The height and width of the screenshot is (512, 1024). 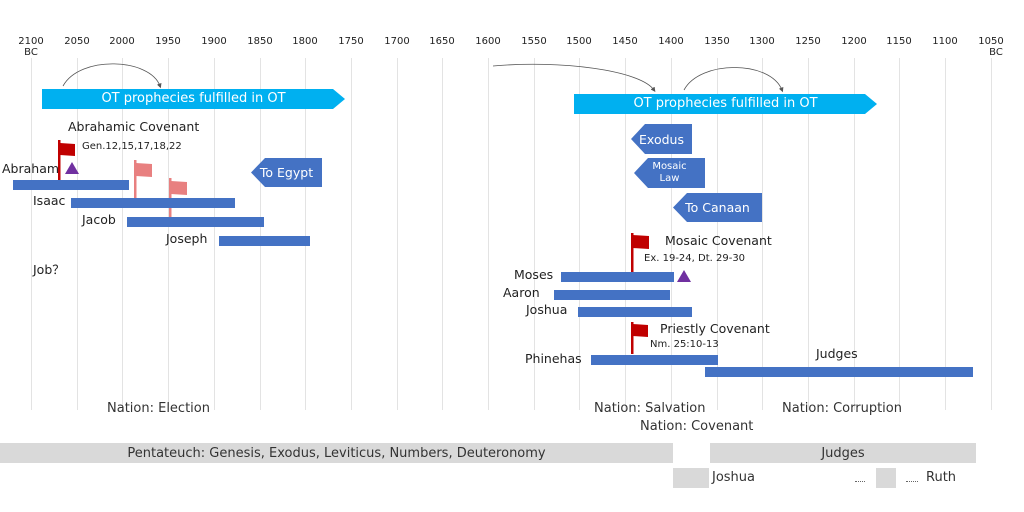 What do you see at coordinates (715, 328) in the screenshot?
I see `priestly-covenant-title: Priestly Covenant` at bounding box center [715, 328].